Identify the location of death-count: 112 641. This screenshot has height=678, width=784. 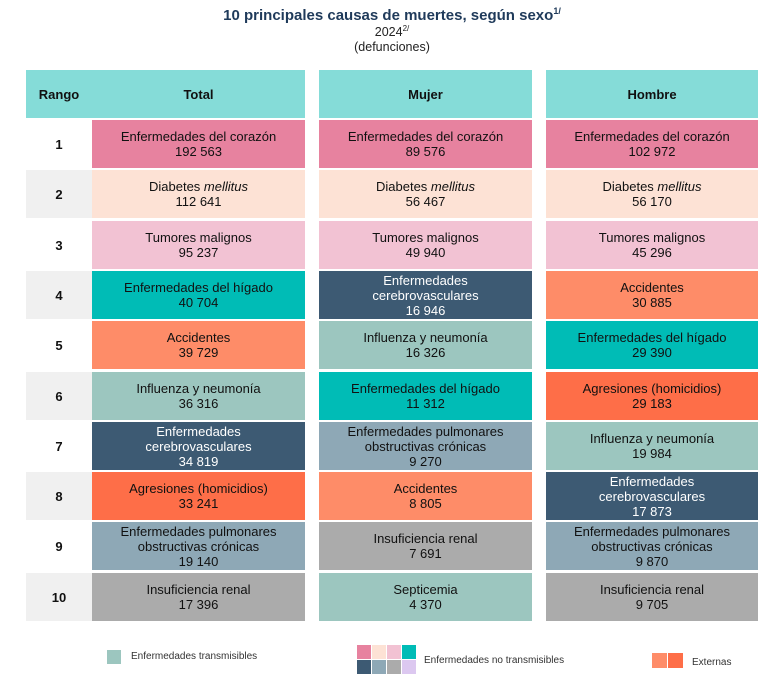
(198, 201).